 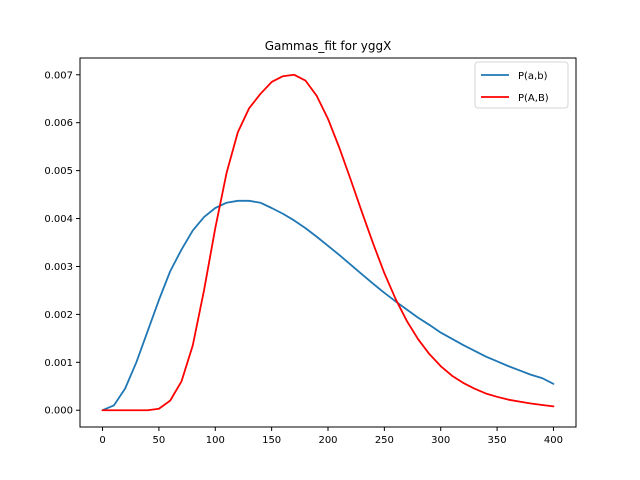 I want to click on y-tick-label: 0.003, so click(x=58, y=267).